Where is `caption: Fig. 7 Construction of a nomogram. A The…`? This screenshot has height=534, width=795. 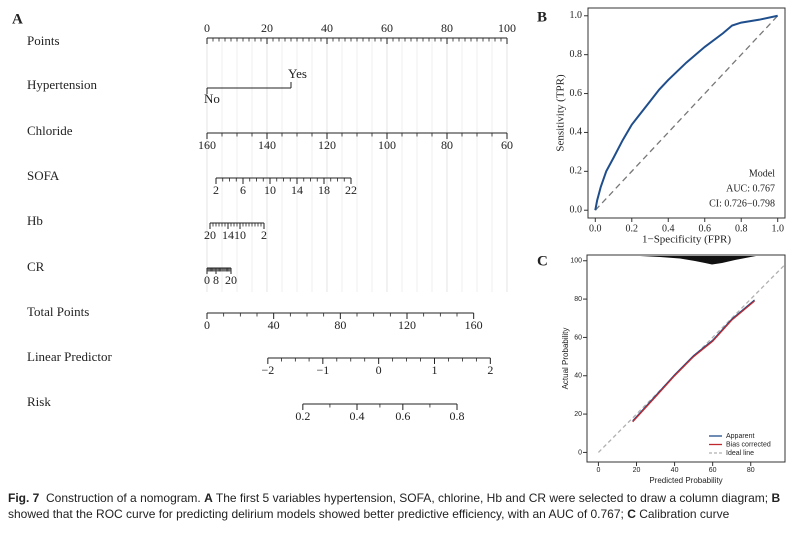 caption: Fig. 7 Construction of a nomogram. A The… is located at coordinates (398, 506).